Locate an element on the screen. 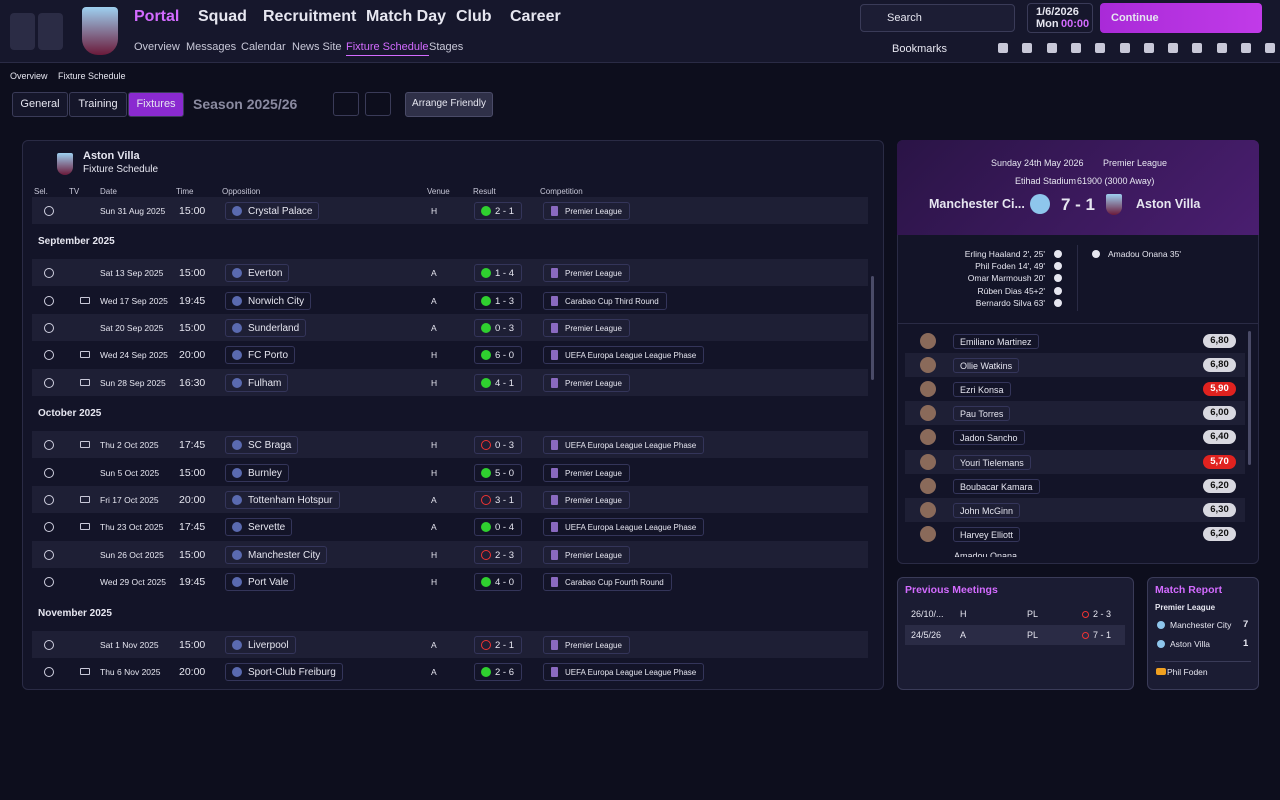 The width and height of the screenshot is (1280, 800). menu-item: Squad is located at coordinates (222, 16).